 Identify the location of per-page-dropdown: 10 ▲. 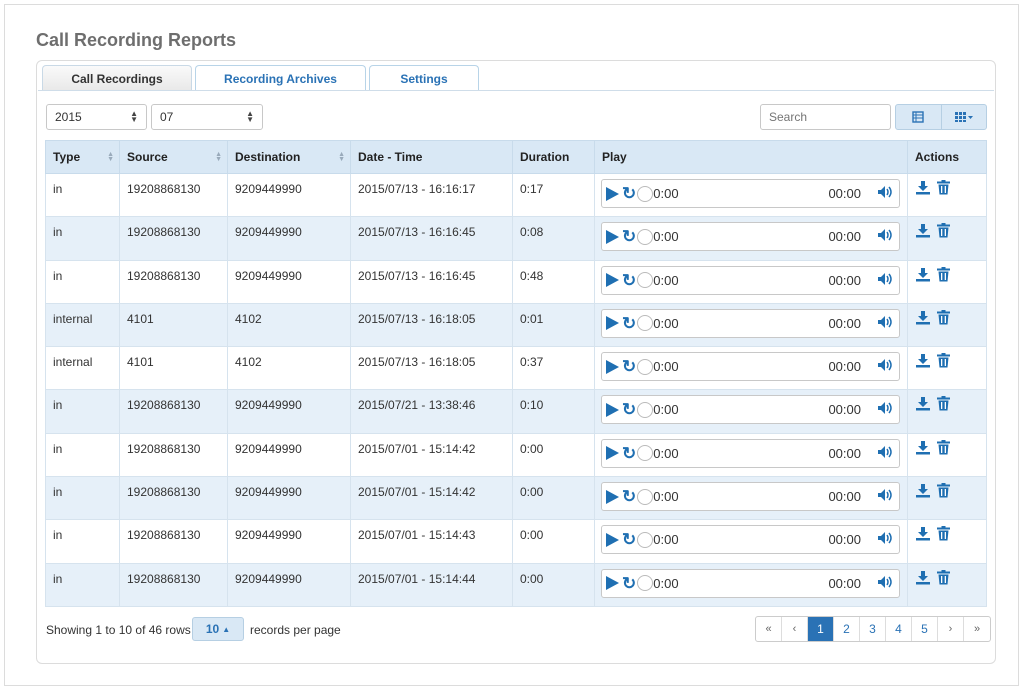
(218, 629).